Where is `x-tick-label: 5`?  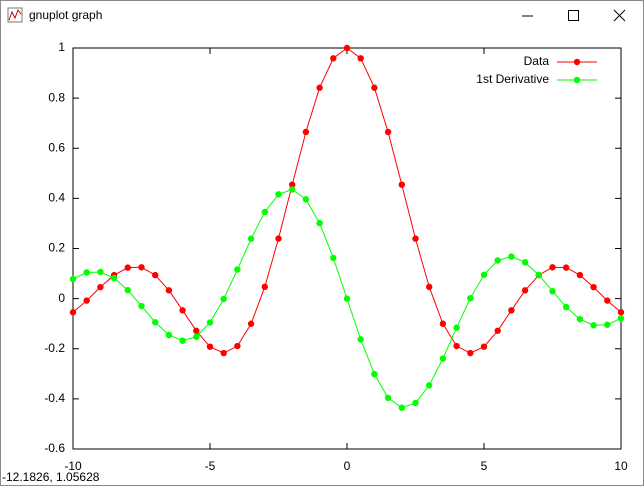
x-tick-label: 5 is located at coordinates (484, 466).